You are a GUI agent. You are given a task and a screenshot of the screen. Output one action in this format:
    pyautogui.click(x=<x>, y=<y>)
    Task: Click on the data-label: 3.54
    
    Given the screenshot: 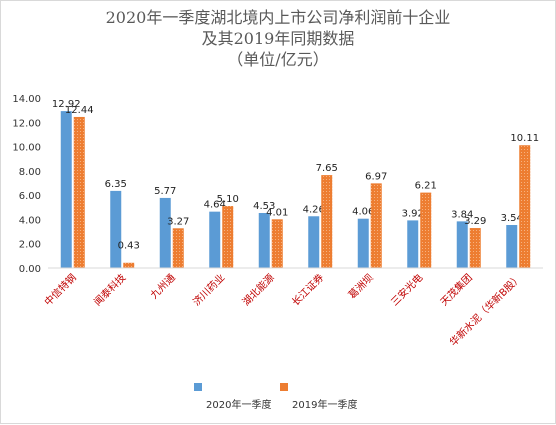 What is the action you would take?
    pyautogui.click(x=512, y=218)
    